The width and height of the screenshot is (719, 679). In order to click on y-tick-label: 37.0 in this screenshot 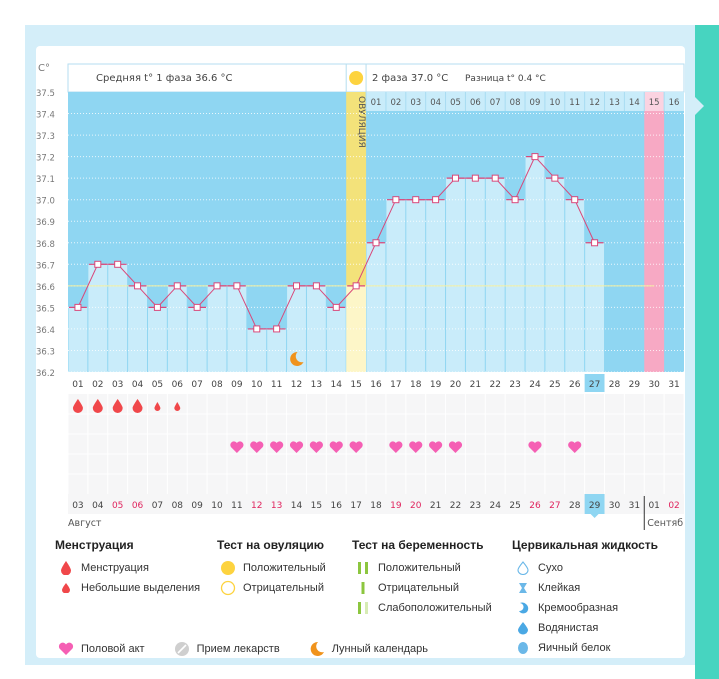, I will do `click(45, 202)`.